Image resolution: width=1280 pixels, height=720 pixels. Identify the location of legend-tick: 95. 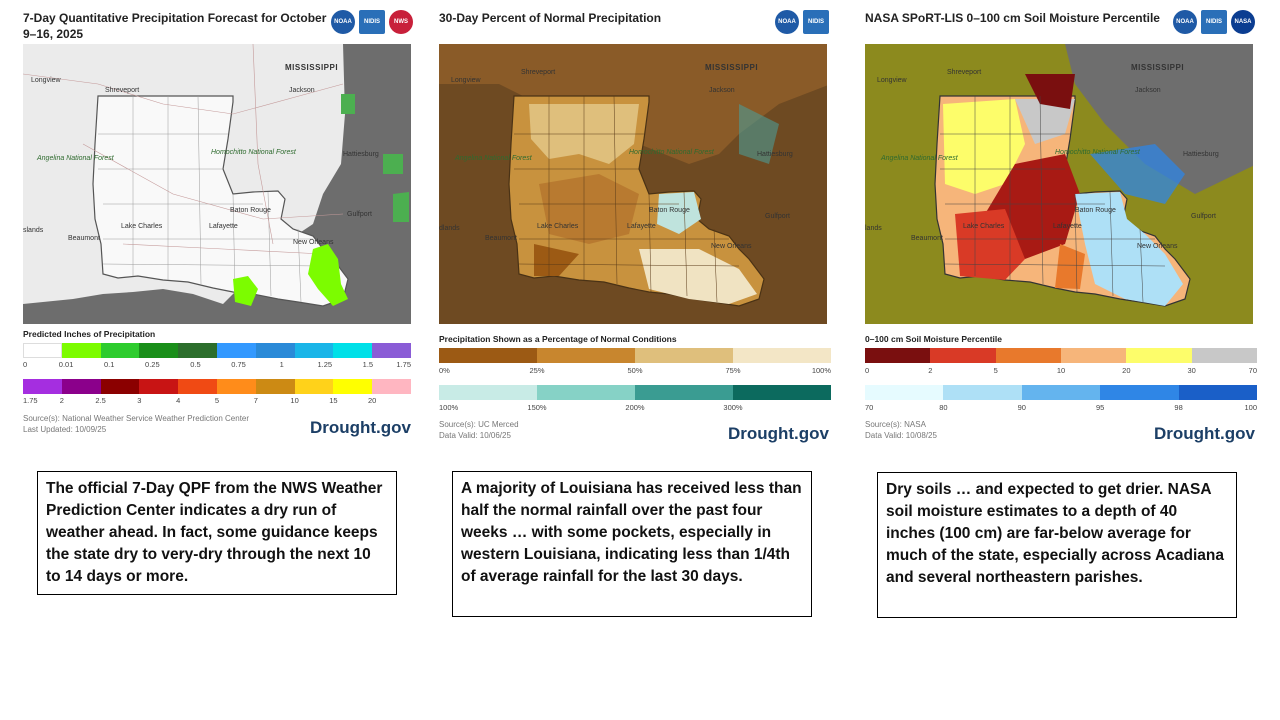
(1100, 407).